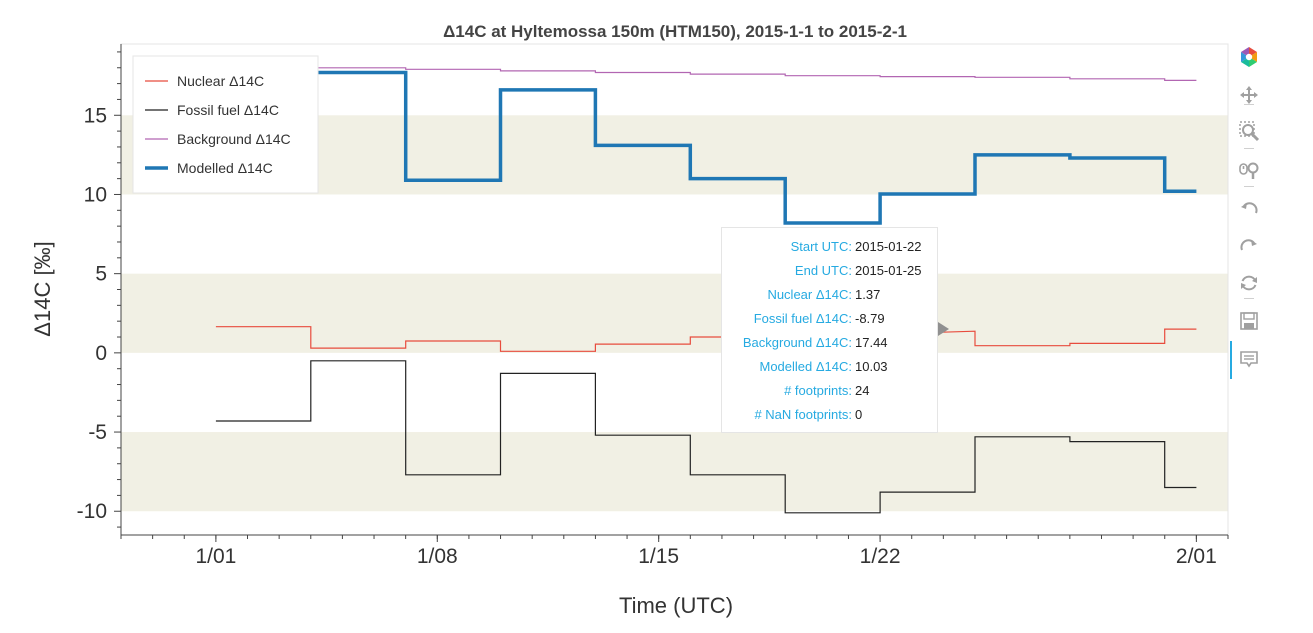 The height and width of the screenshot is (633, 1313). What do you see at coordinates (943, 329) in the screenshot?
I see `tooltip-pointer` at bounding box center [943, 329].